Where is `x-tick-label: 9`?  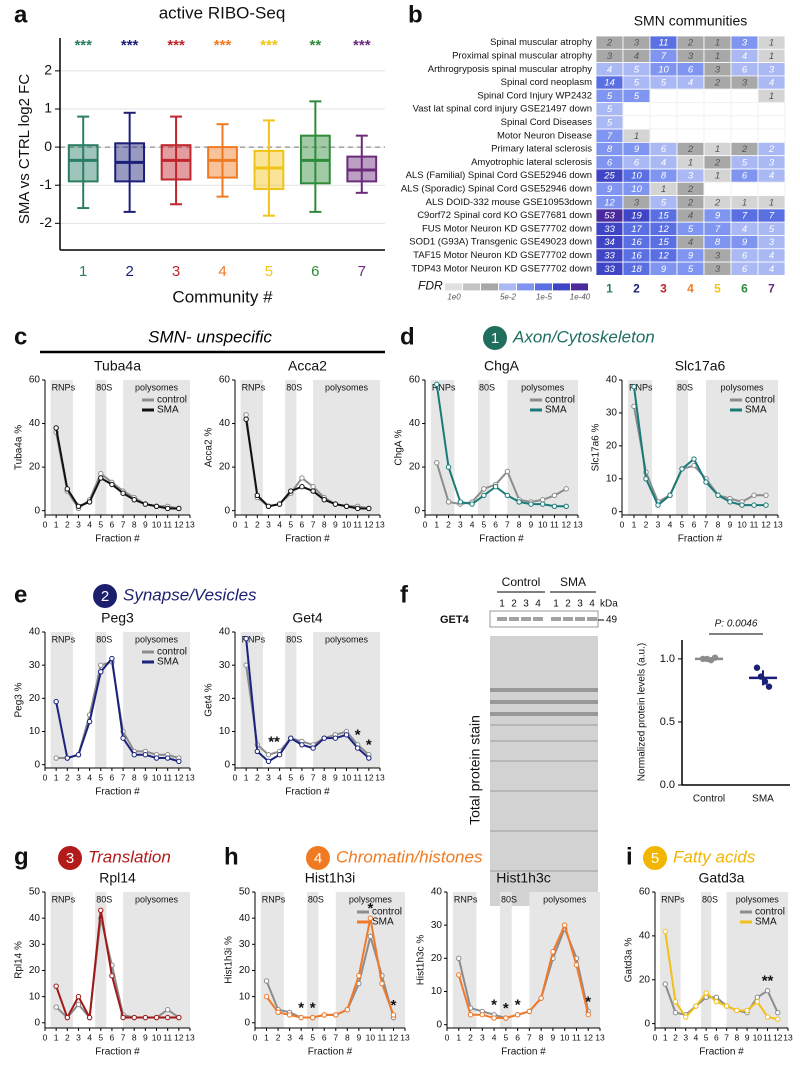 x-tick-label: 9 is located at coordinates (747, 1037).